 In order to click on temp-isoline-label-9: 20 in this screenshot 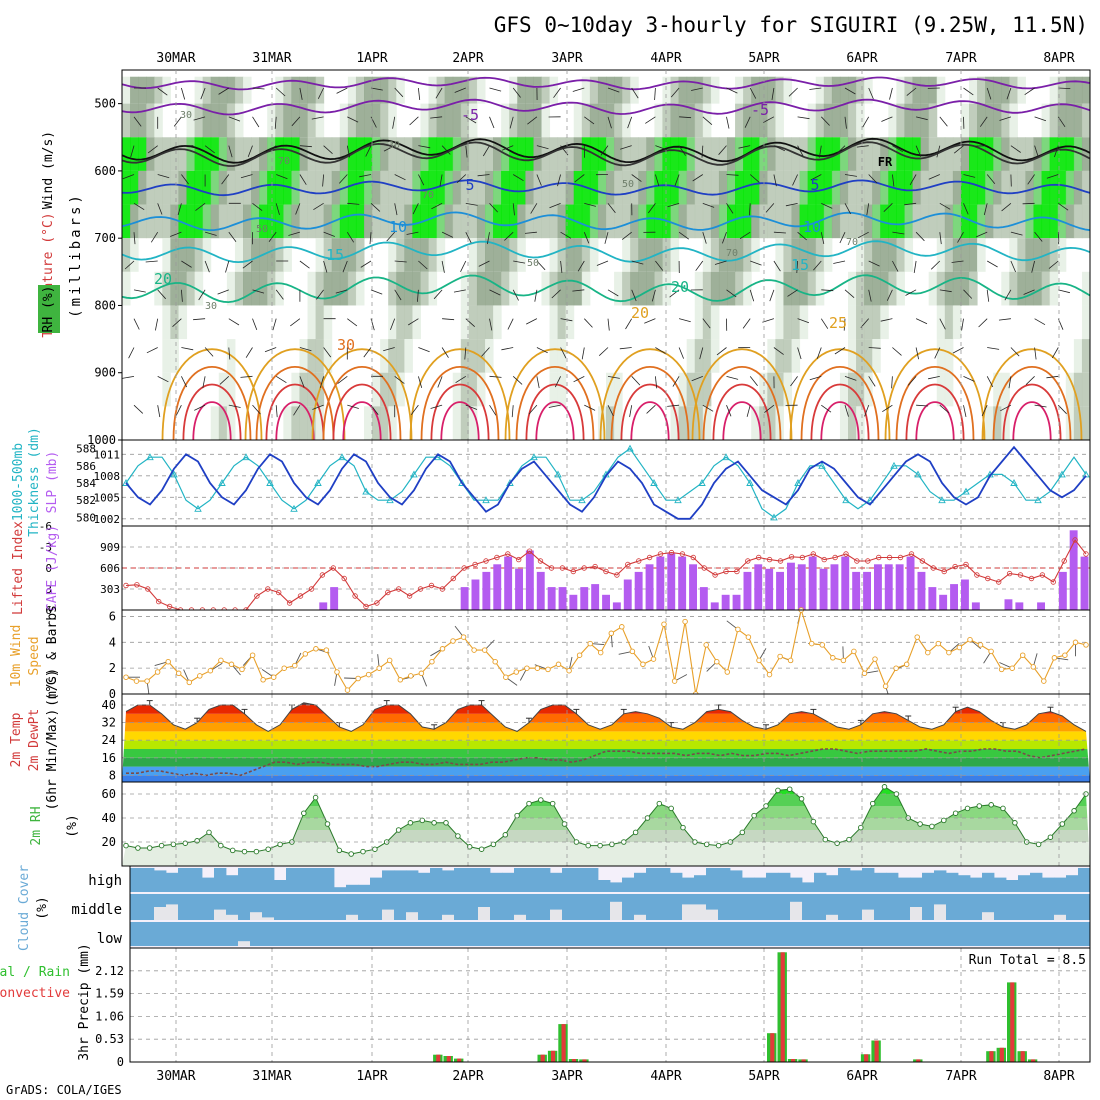, I will do `click(680, 287)`.